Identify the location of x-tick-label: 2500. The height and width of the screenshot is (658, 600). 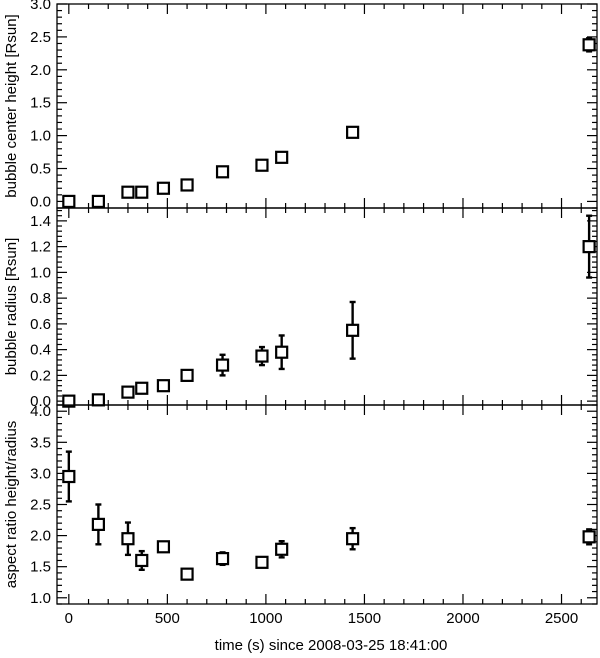
(561, 618).